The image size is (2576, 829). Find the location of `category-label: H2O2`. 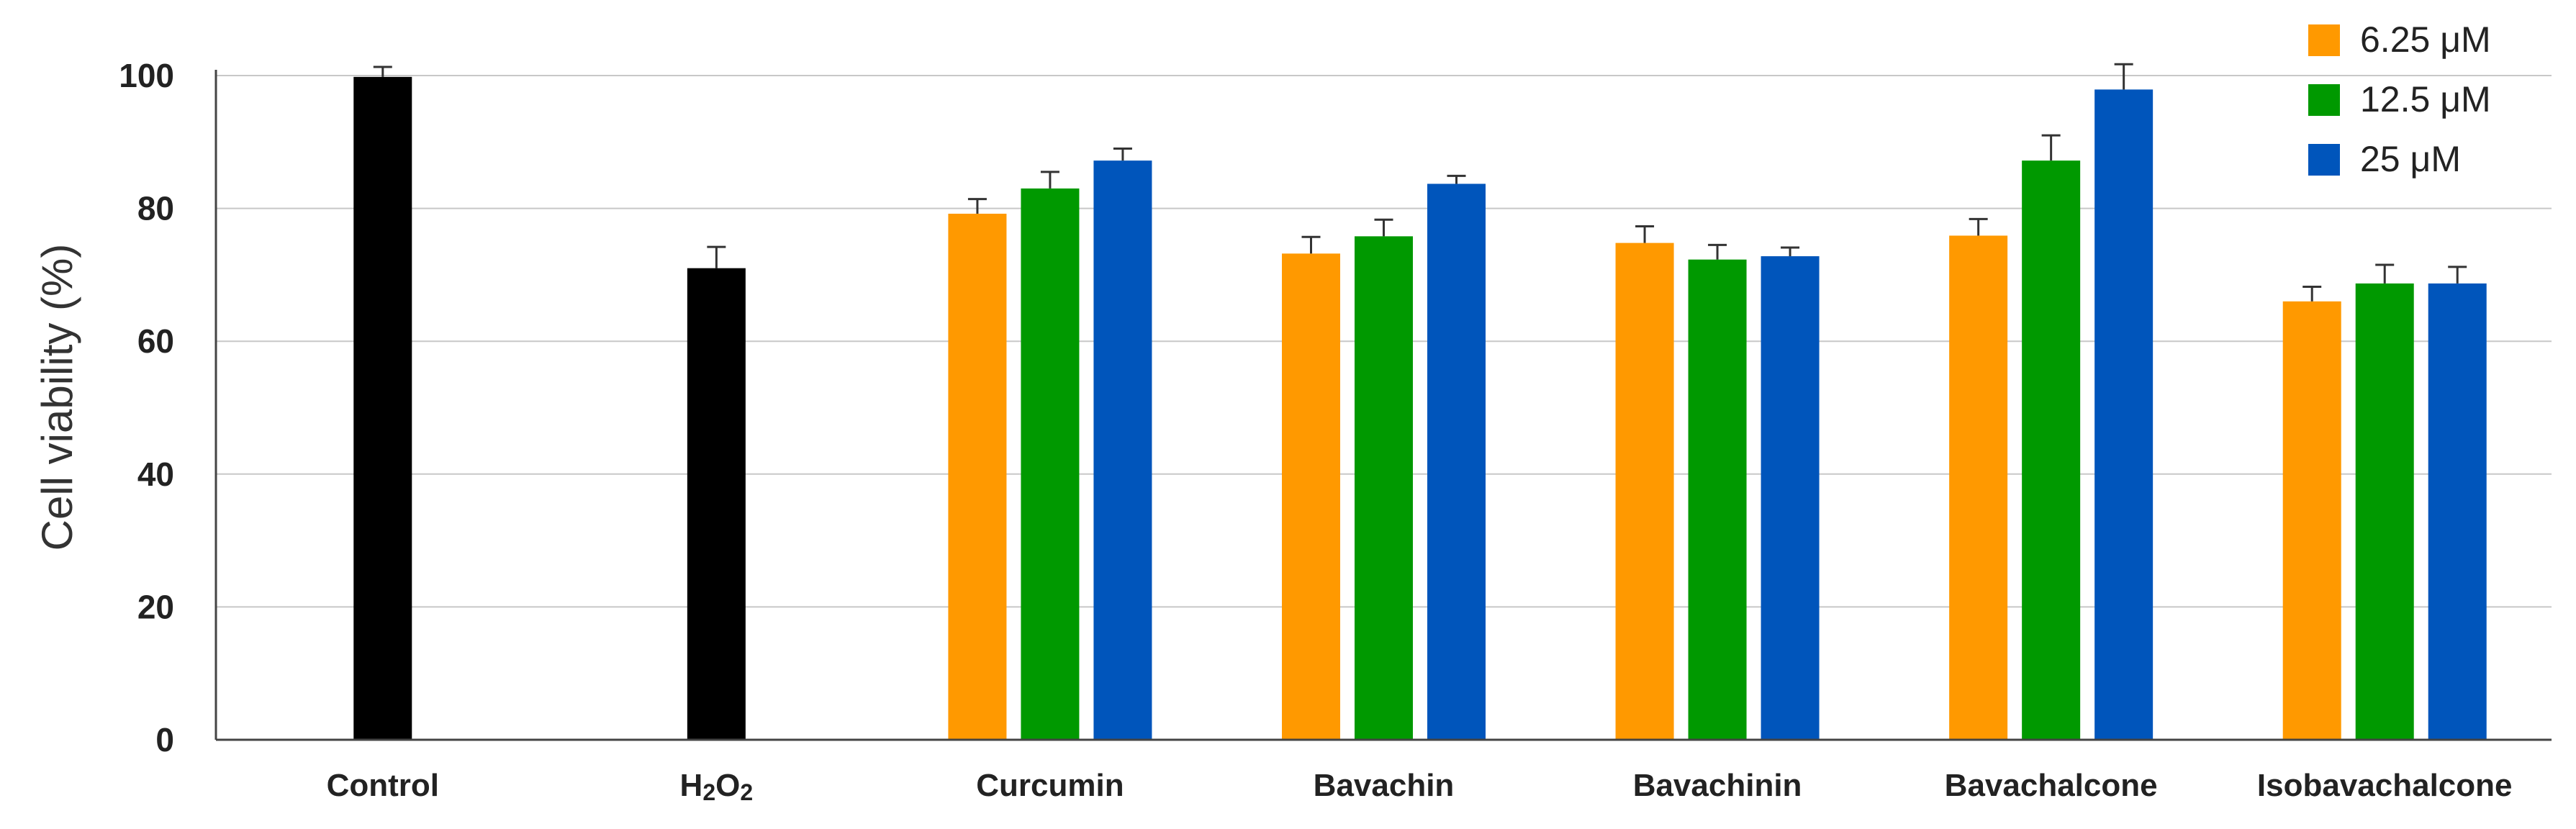

category-label: H2O2 is located at coordinates (717, 786).